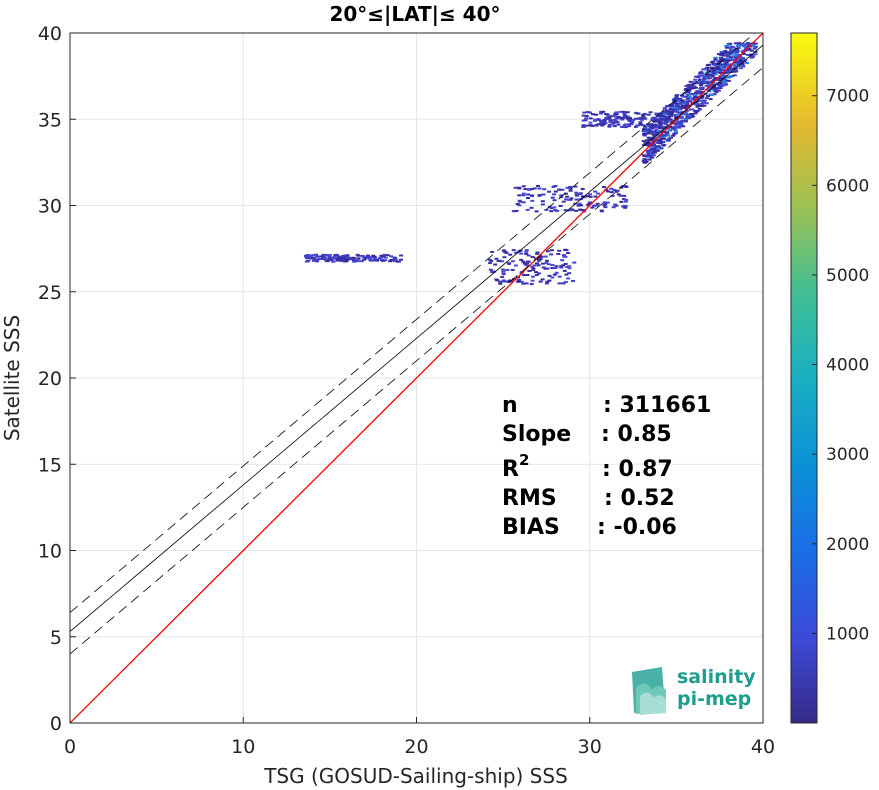 The width and height of the screenshot is (879, 790). Describe the element at coordinates (414, 14) in the screenshot. I see `chart-title: 20°≤|LAT|≤ 40°` at that location.